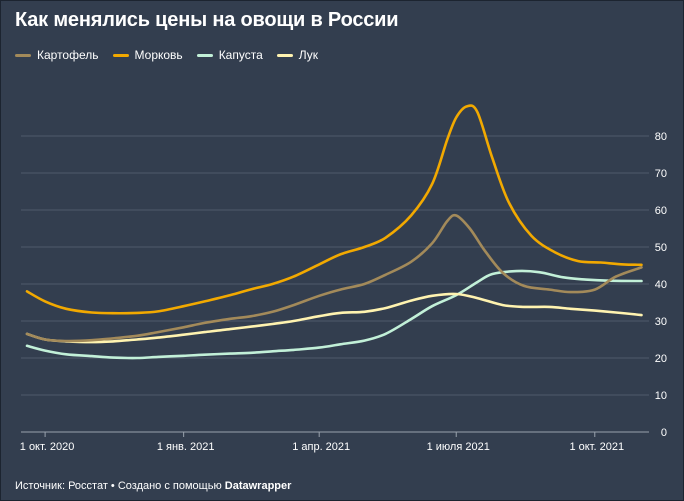 The width and height of the screenshot is (684, 501). I want to click on legend-item: Картофель, so click(57, 55).